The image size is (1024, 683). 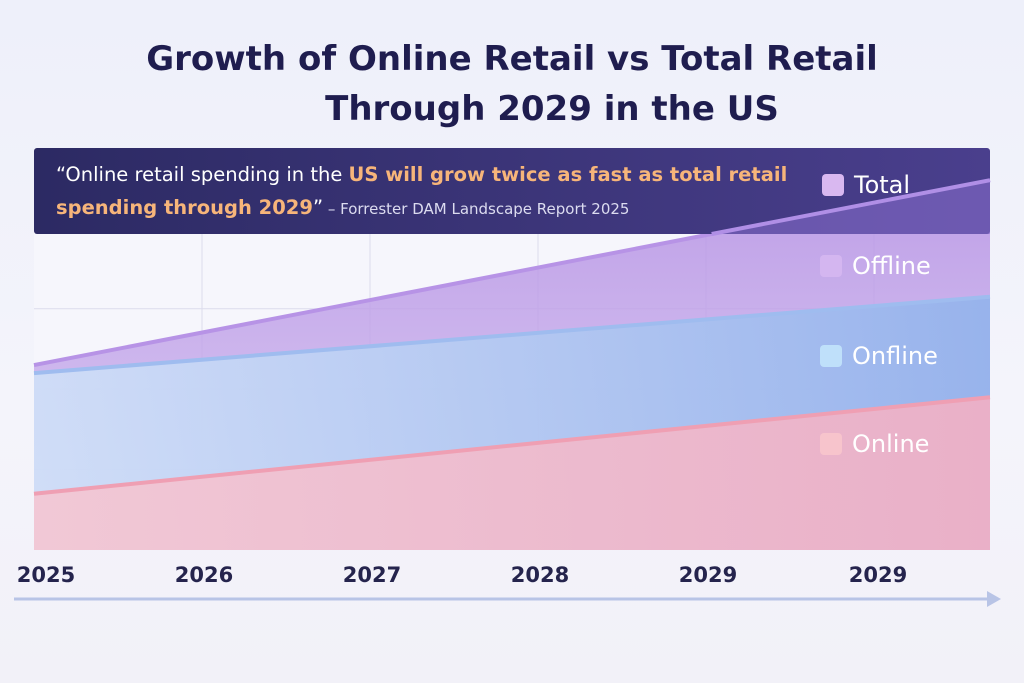 I want to click on x-tick-label-1: 2026, so click(x=204, y=575).